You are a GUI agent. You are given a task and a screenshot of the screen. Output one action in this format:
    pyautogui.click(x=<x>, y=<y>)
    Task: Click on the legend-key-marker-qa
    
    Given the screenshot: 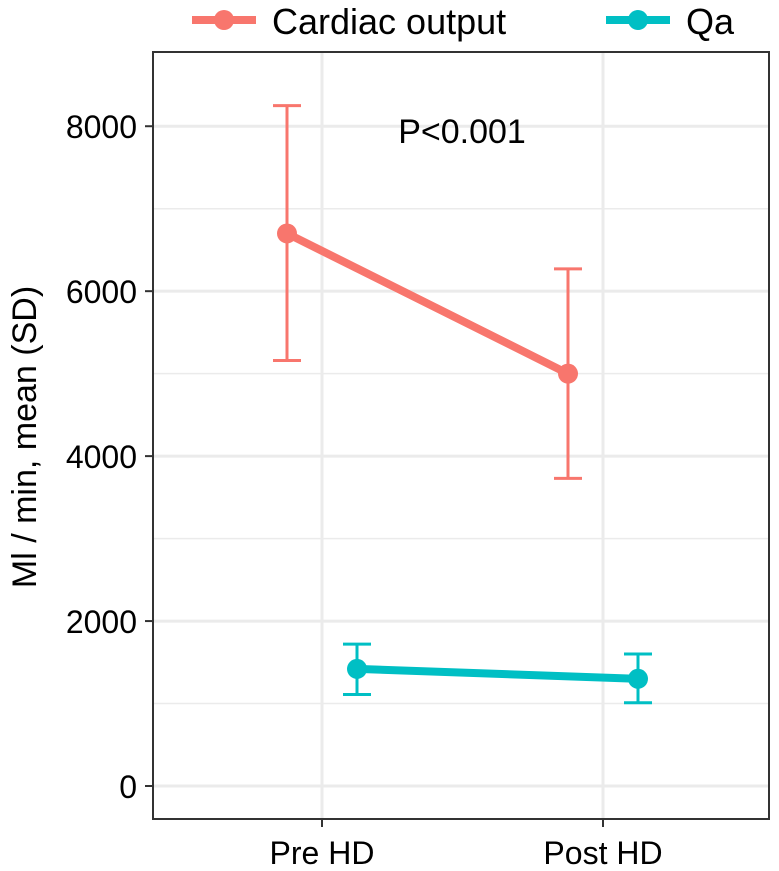 What is the action you would take?
    pyautogui.click(x=638, y=20)
    